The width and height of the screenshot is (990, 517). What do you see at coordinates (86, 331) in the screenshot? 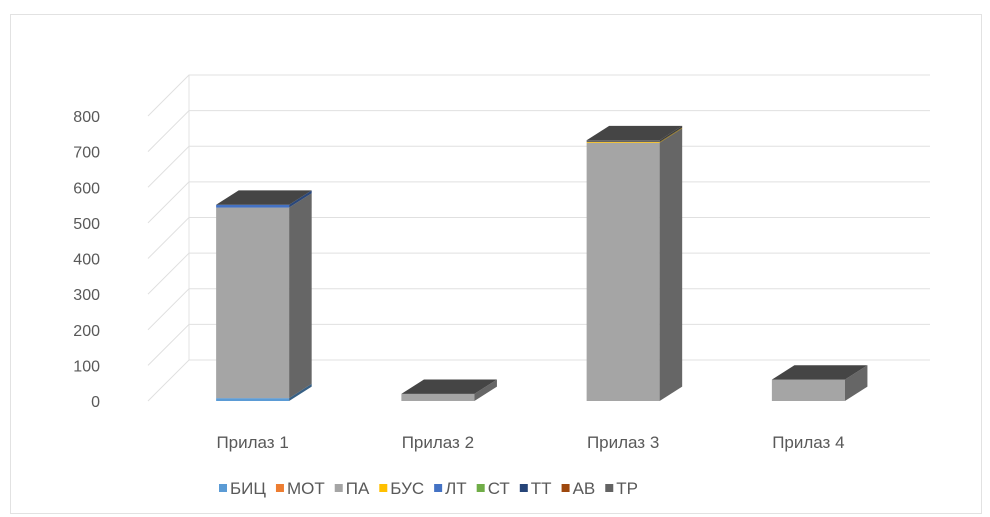
I see `y-tick-label: 200` at bounding box center [86, 331].